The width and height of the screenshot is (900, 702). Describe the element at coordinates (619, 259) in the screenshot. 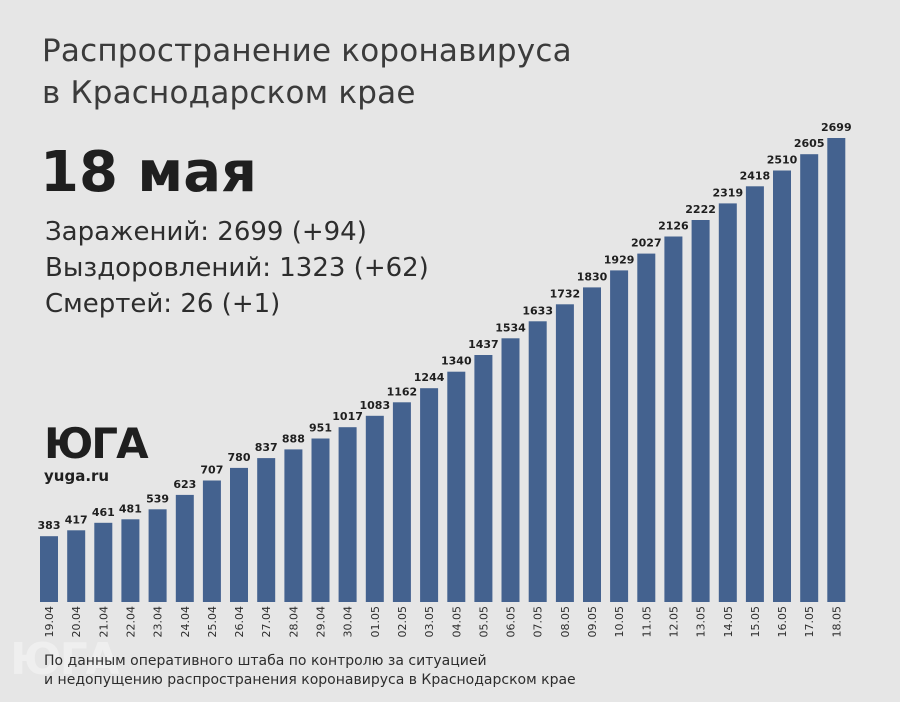

I see `value-label-10.05: 1929` at that location.